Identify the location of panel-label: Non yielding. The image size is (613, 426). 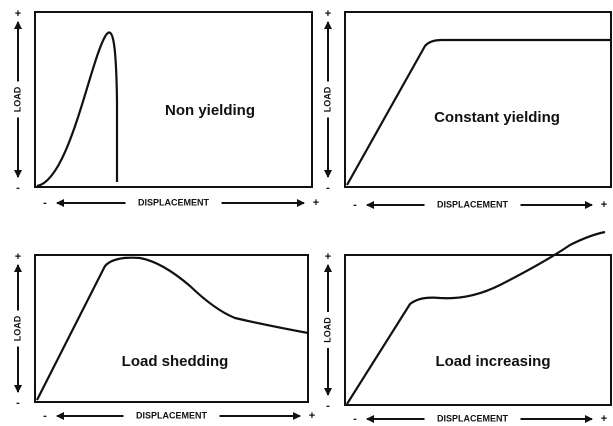
(210, 110).